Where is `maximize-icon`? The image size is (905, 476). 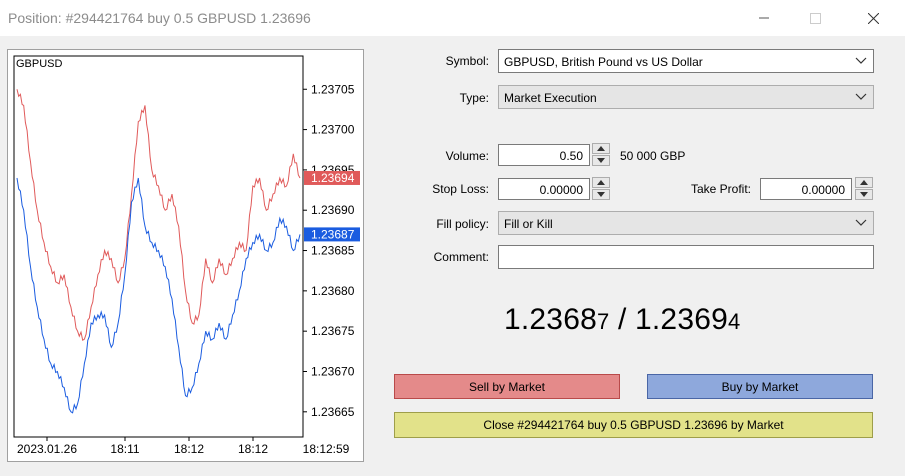
maximize-icon is located at coordinates (815, 18).